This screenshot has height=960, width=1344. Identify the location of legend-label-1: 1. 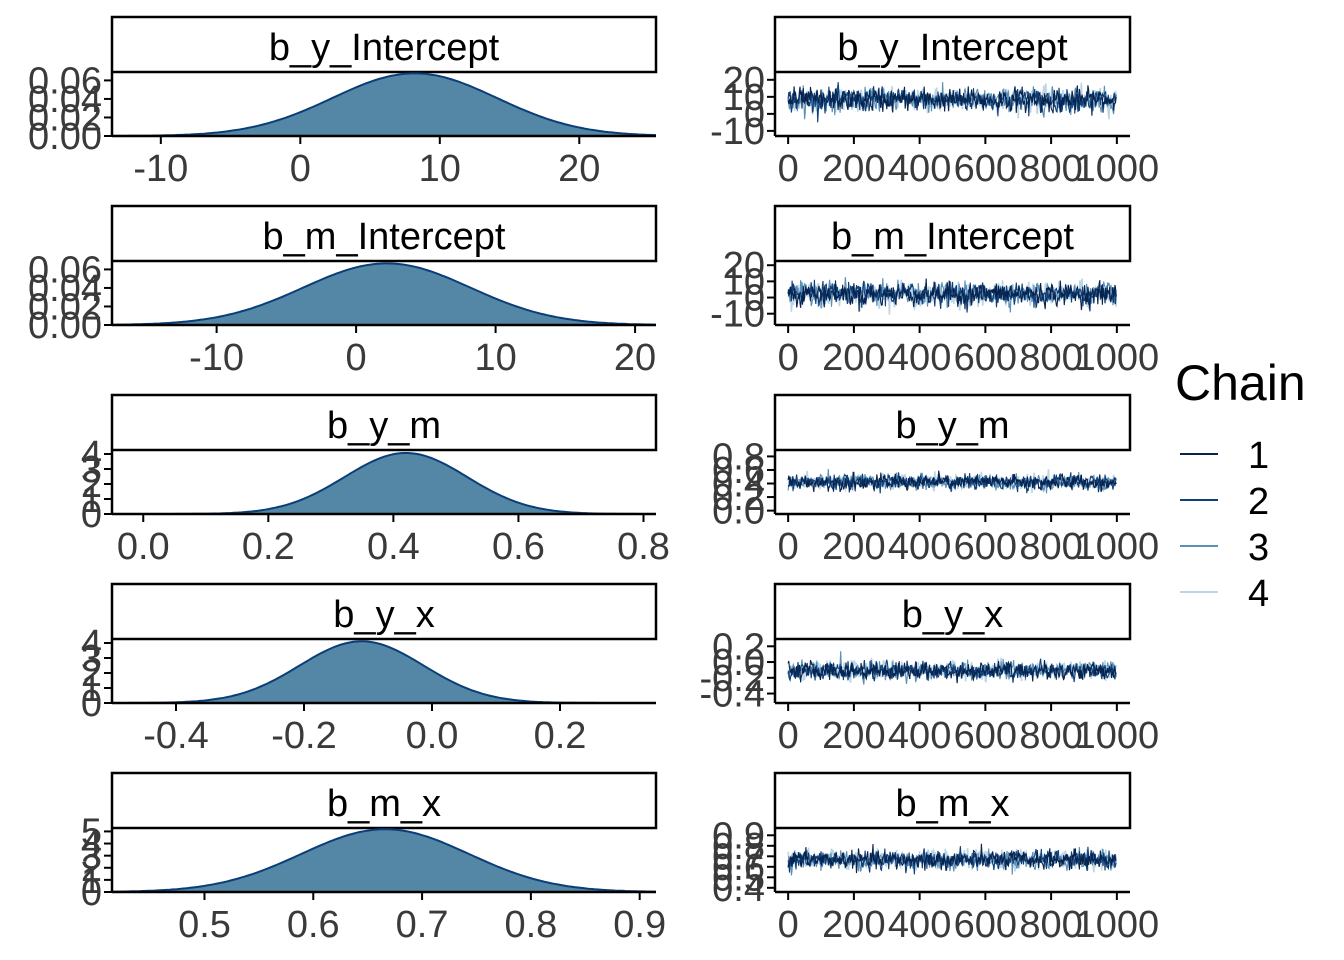
(1258, 456).